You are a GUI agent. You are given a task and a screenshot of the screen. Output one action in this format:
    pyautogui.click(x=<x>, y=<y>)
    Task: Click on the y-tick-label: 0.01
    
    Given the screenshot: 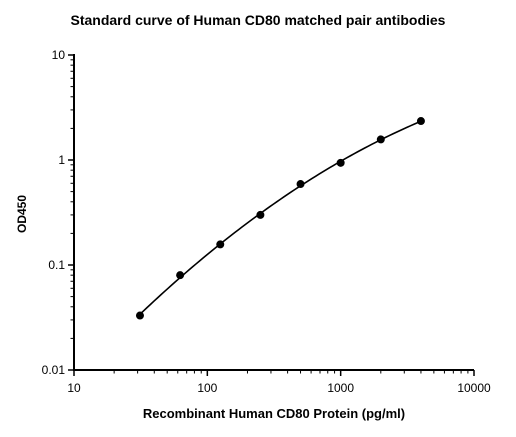 What is the action you would take?
    pyautogui.click(x=54, y=370)
    